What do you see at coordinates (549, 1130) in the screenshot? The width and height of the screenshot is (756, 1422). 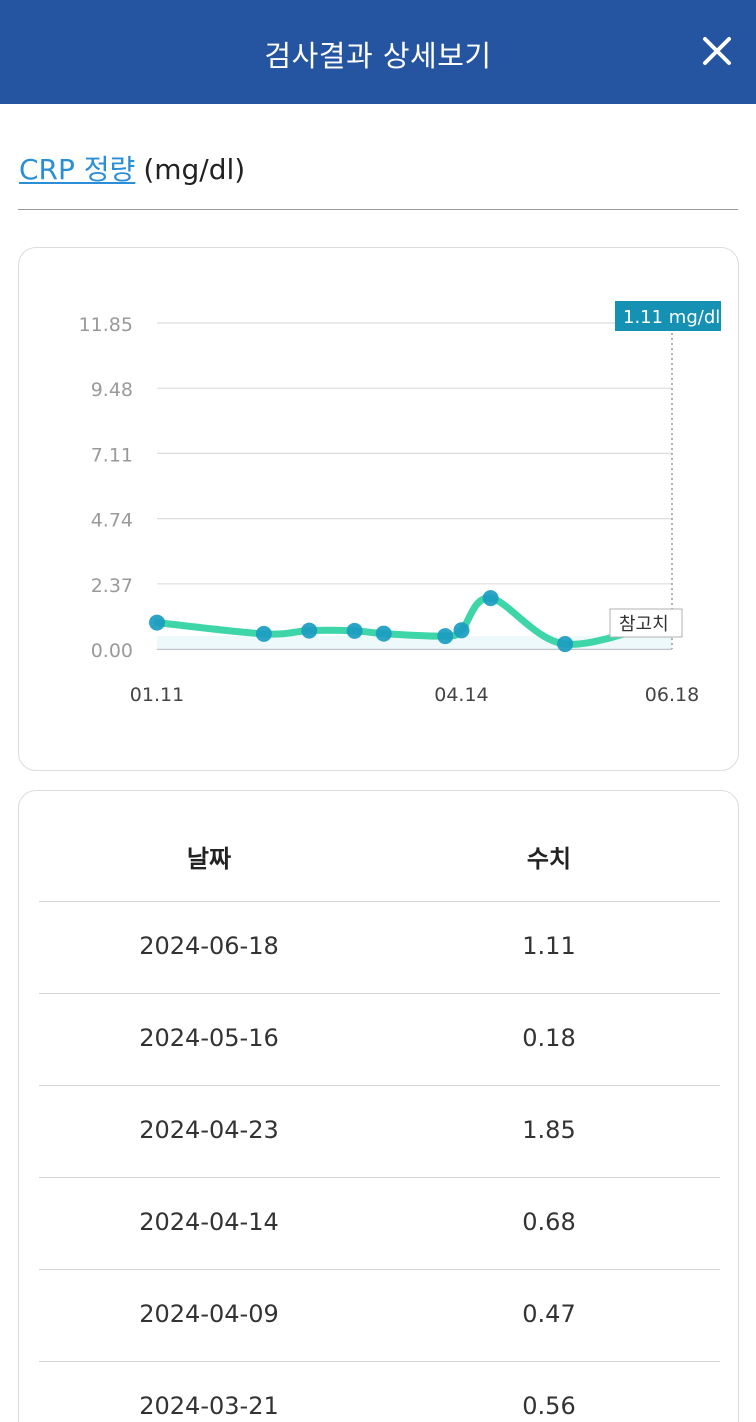 I see `cell-value: 1.85` at bounding box center [549, 1130].